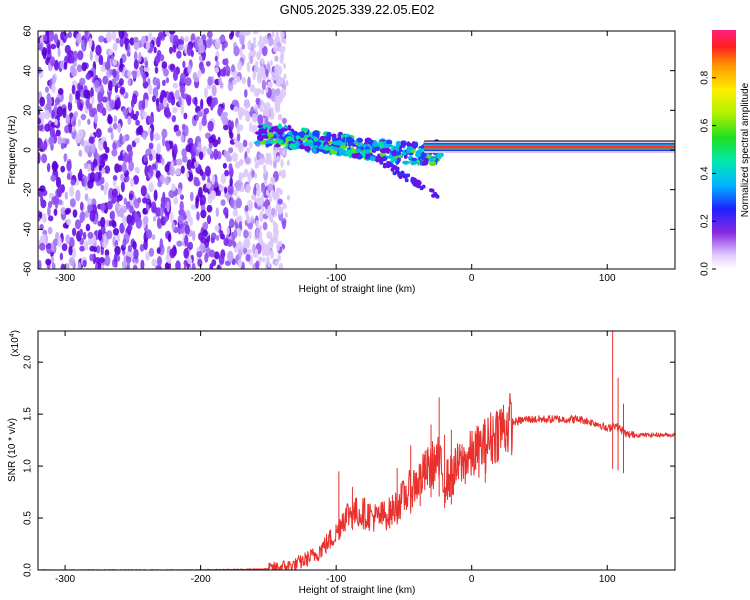 The image size is (750, 600). What do you see at coordinates (745, 149) in the screenshot?
I see `colorbar-label: Normalized spectral amplitude` at bounding box center [745, 149].